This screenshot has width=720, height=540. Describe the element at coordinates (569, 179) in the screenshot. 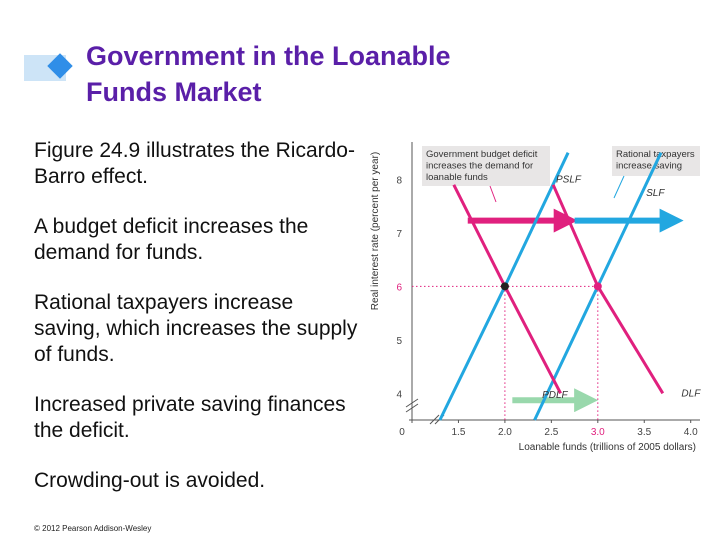

I see `curve-label-pslf: PSLF` at that location.